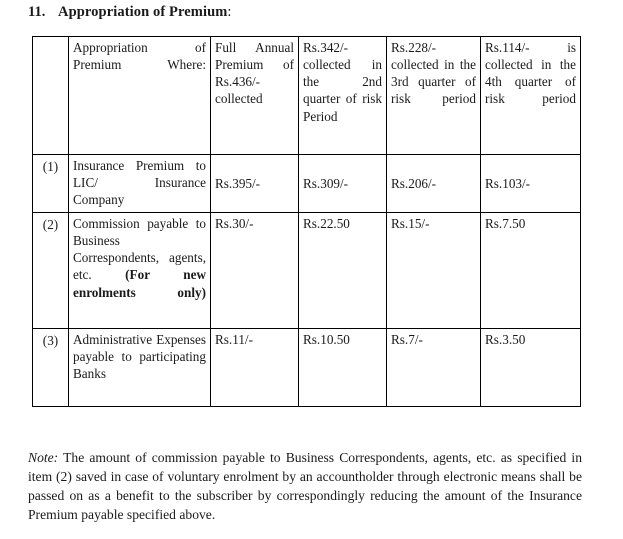  Describe the element at coordinates (311, 12) in the screenshot. I see `page-title: 11. Appropriation of Premium:` at that location.